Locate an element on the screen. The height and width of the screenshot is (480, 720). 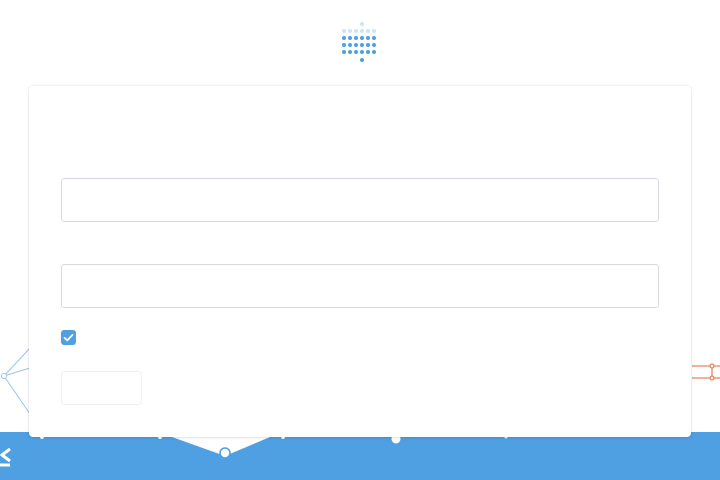
checkmark-icon is located at coordinates (68, 337).